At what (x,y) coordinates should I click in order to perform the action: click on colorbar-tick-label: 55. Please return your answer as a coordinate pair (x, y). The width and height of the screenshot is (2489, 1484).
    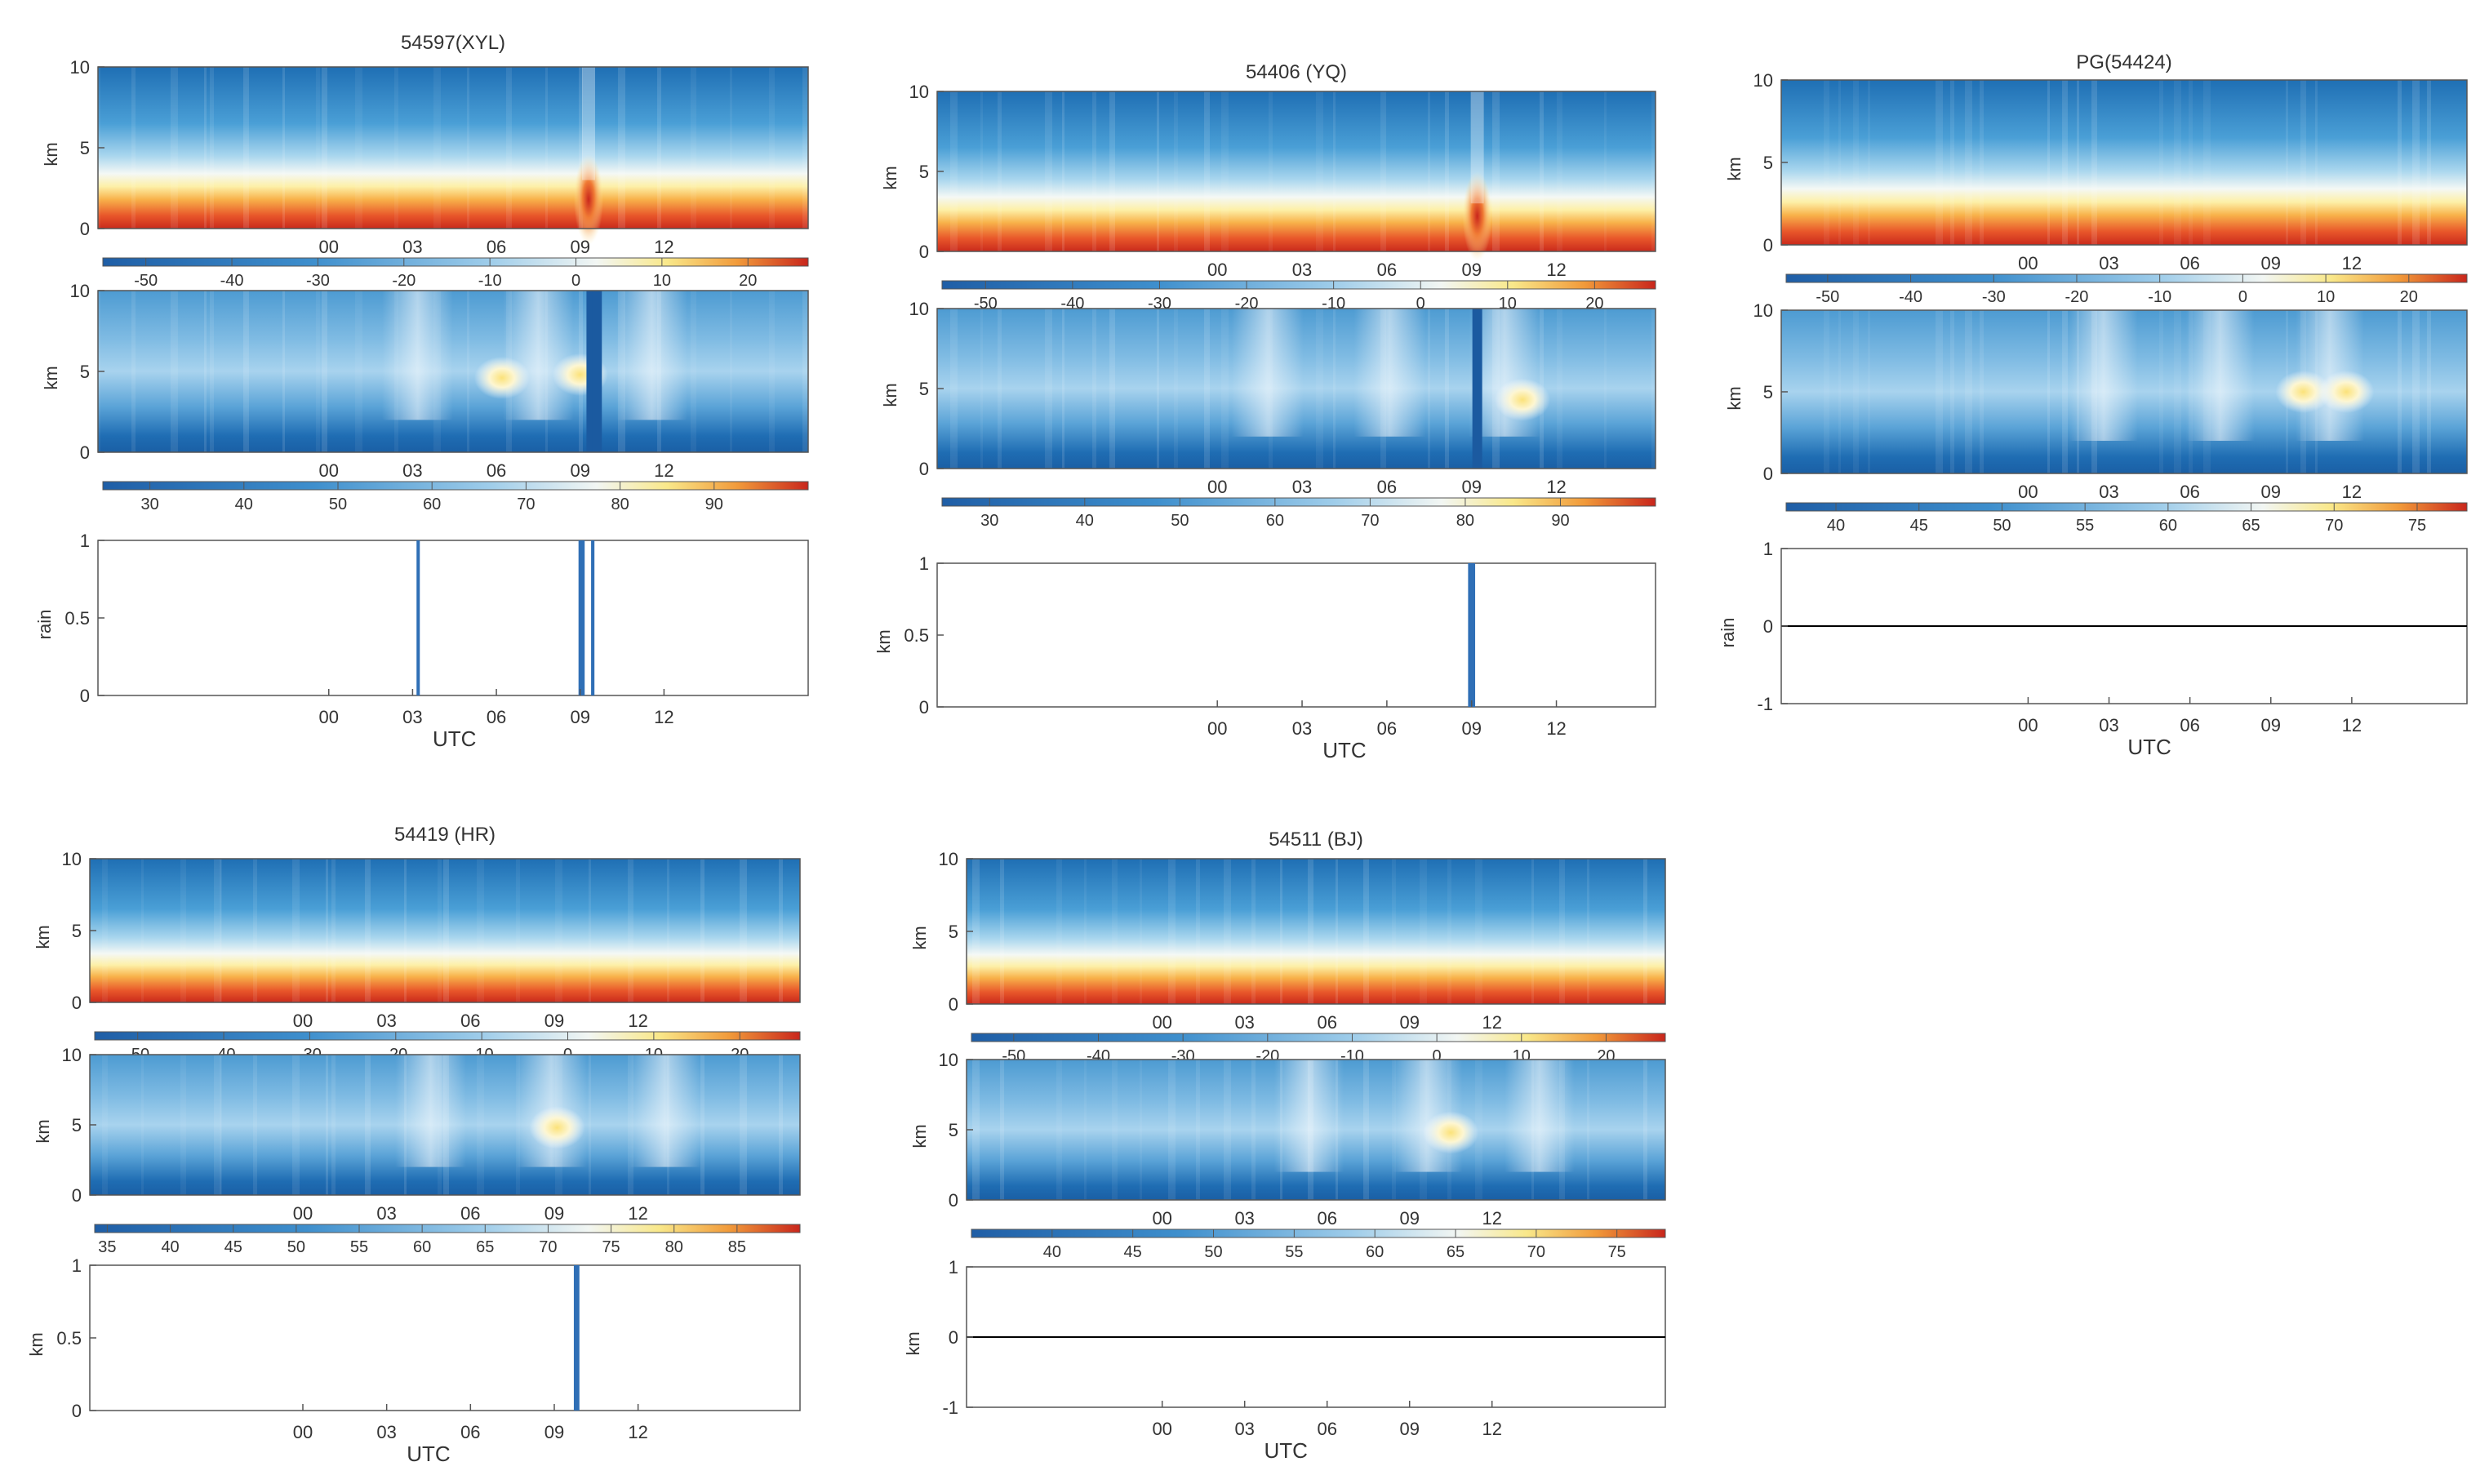
    Looking at the image, I should click on (359, 1247).